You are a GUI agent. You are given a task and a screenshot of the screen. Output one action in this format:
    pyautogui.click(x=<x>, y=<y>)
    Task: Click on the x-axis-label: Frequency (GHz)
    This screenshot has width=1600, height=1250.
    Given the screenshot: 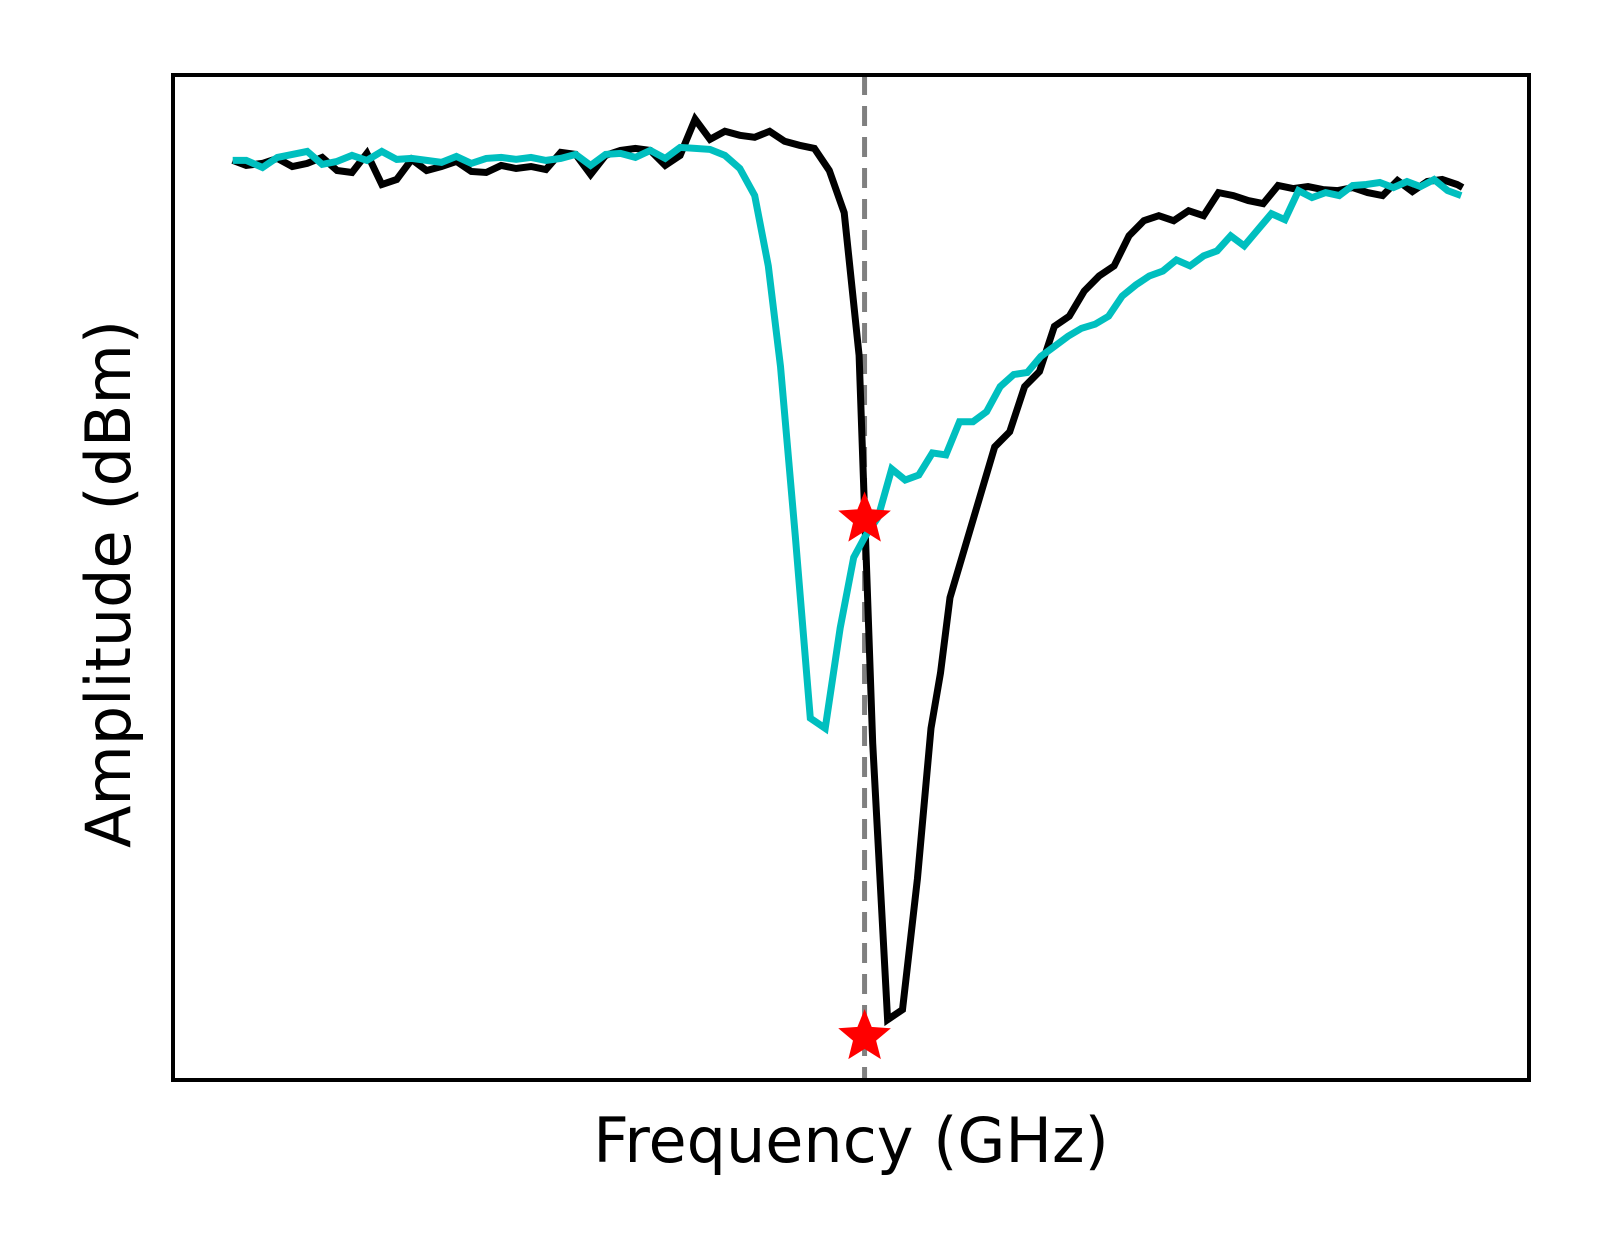 What is the action you would take?
    pyautogui.click(x=851, y=1140)
    